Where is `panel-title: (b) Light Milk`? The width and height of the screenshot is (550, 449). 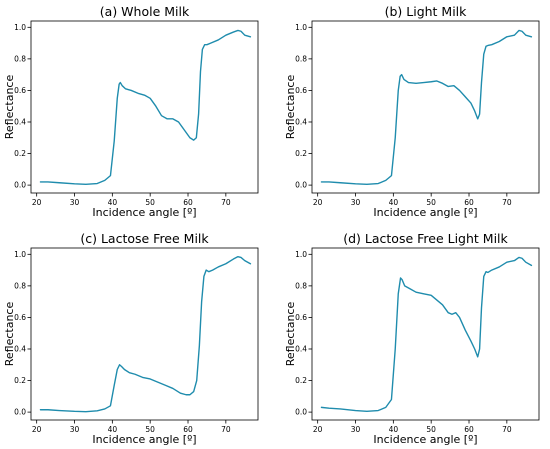
panel-title: (b) Light Milk is located at coordinates (426, 11).